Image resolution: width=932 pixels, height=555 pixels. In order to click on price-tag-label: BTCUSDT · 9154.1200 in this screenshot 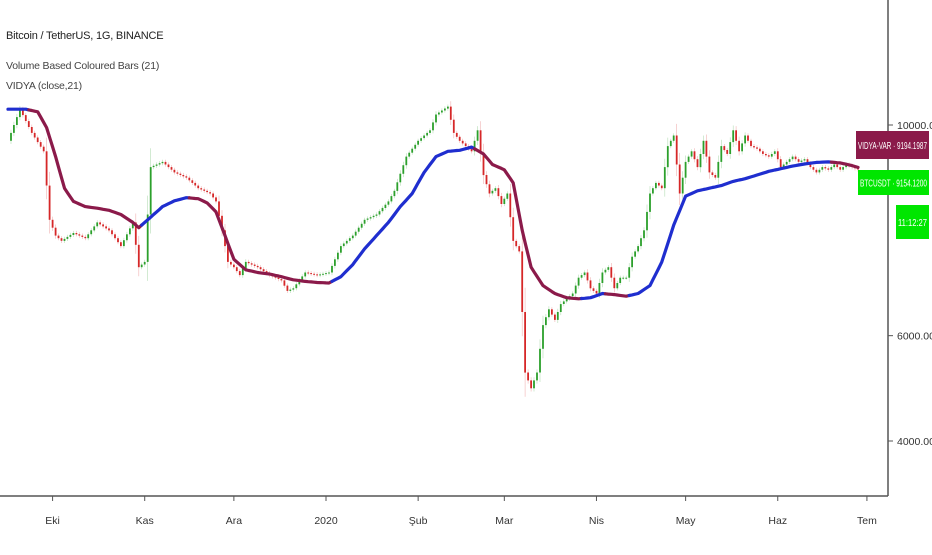, I will do `click(893, 184)`.